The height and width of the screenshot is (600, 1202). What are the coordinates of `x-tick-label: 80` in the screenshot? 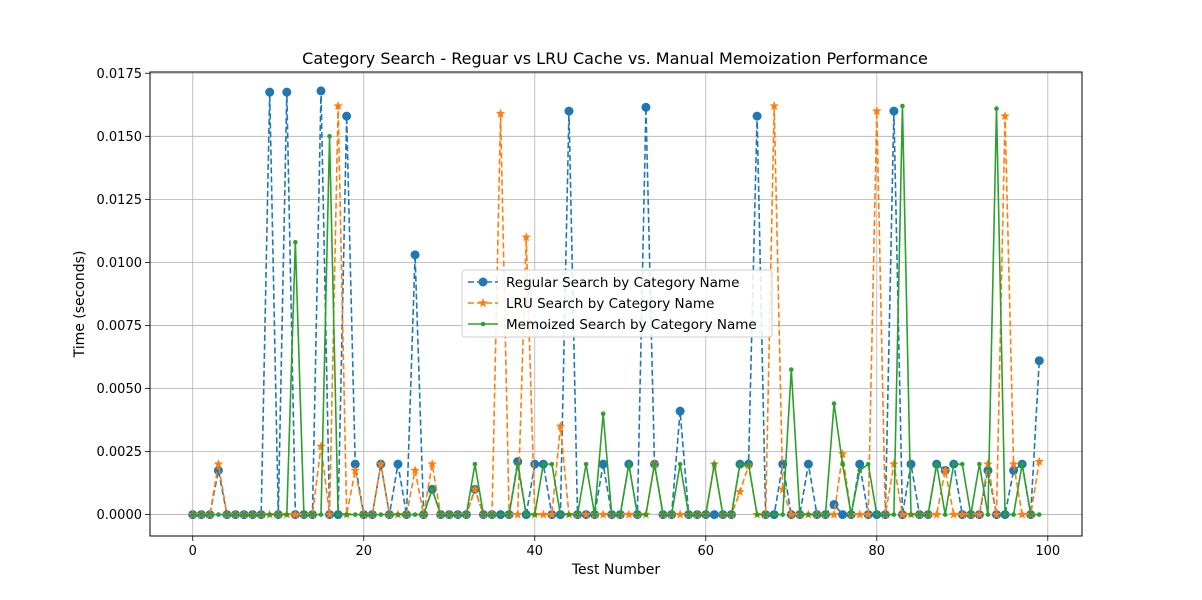 It's located at (877, 551).